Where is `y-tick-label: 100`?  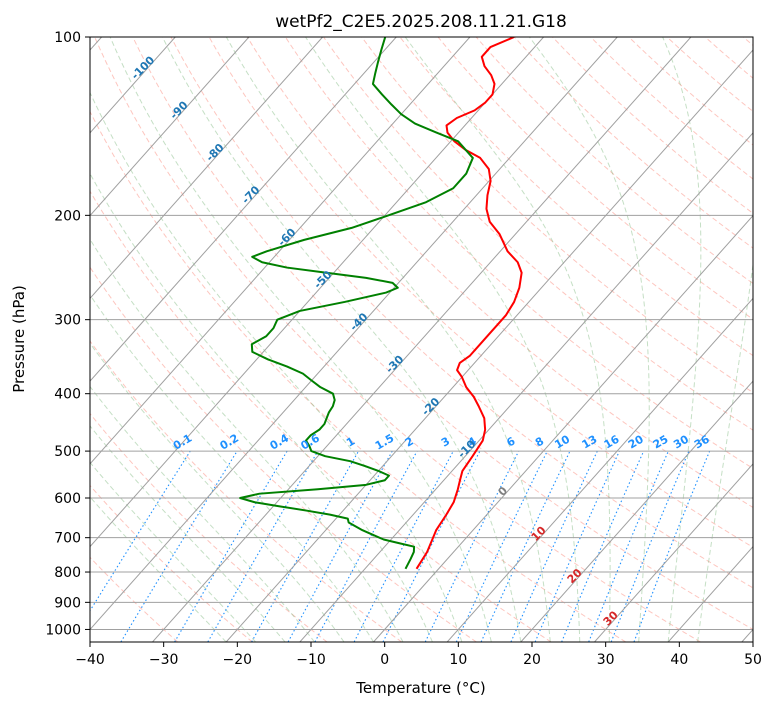 y-tick-label: 100 is located at coordinates (67, 38).